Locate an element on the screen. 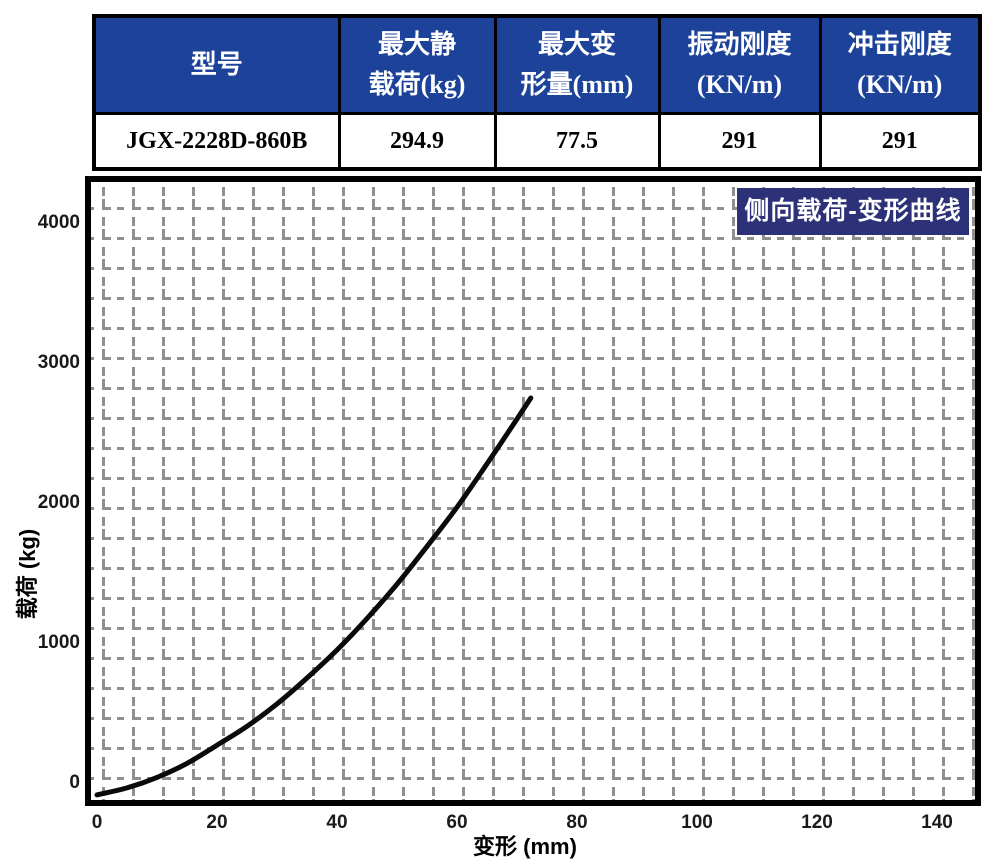  header-impact-stiffness: 冲击刚度 (KN/m) is located at coordinates (900, 64).